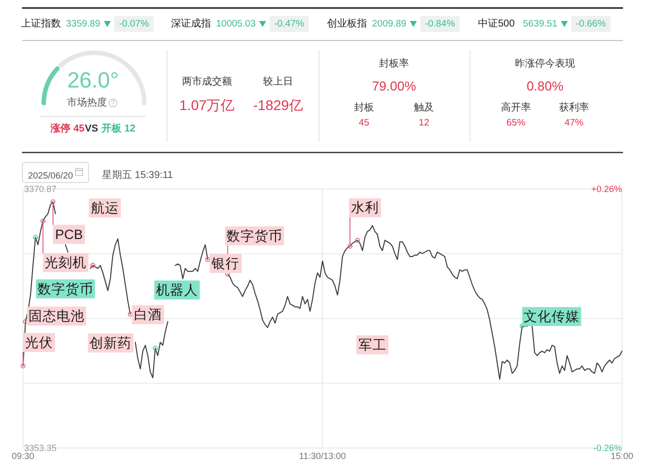 The height and width of the screenshot is (468, 655). I want to click on annotation: 光伏, so click(39, 342).